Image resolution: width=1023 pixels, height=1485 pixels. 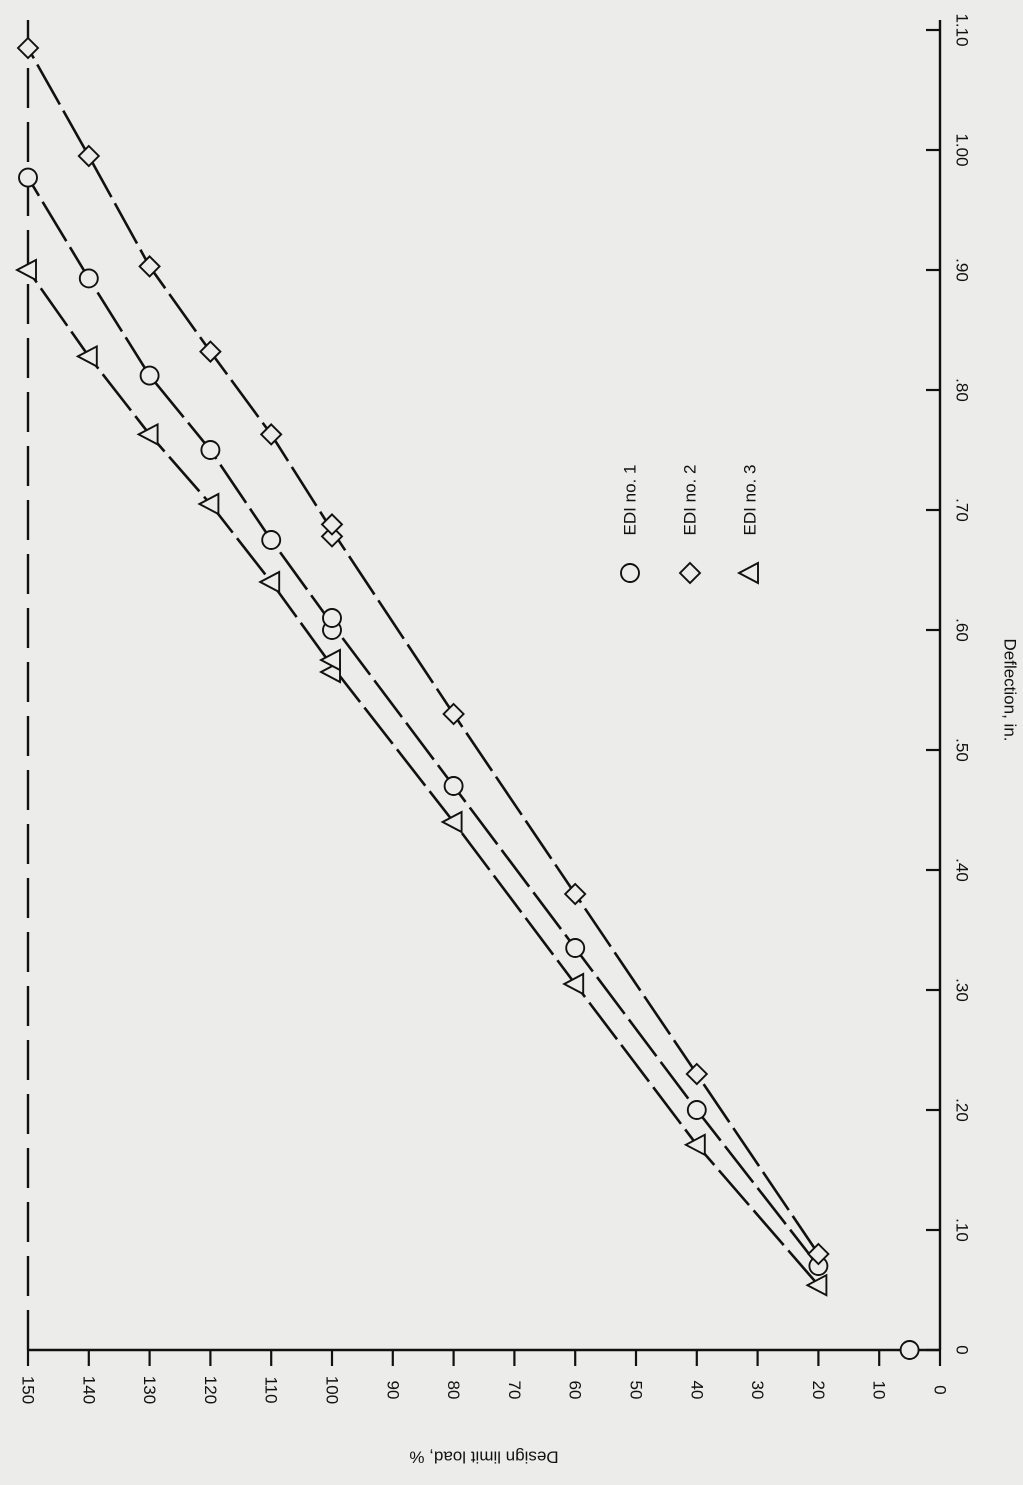 What do you see at coordinates (962, 1349) in the screenshot?
I see `x-tick-label: 0` at bounding box center [962, 1349].